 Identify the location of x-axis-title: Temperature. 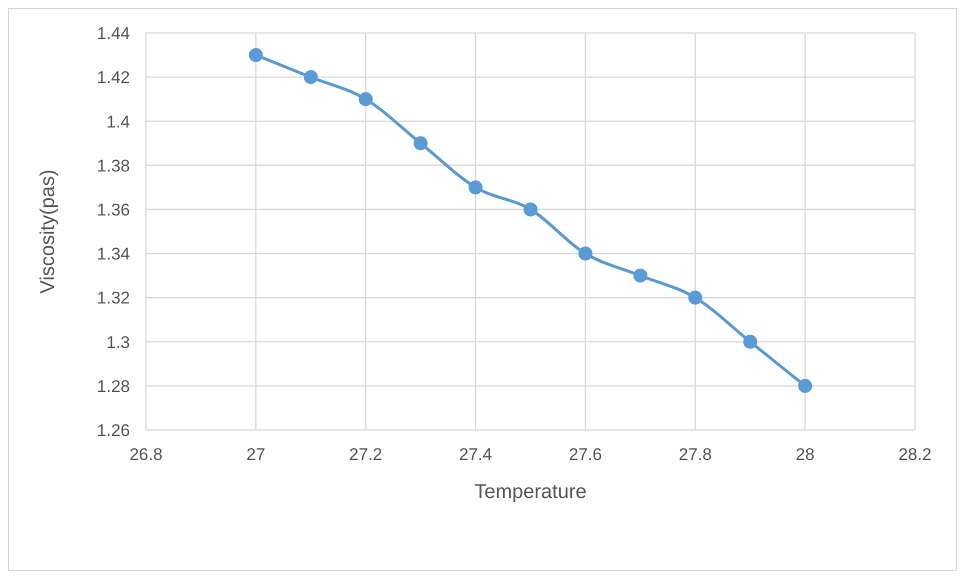
(530, 492).